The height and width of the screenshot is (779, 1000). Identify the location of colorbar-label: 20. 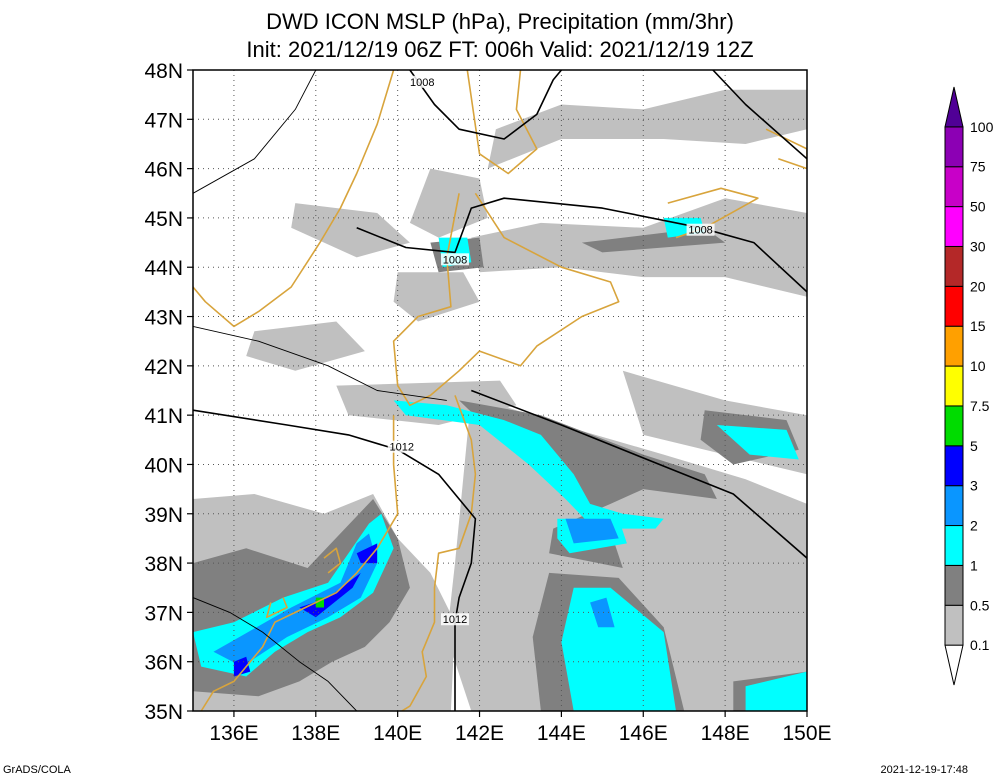
(978, 286).